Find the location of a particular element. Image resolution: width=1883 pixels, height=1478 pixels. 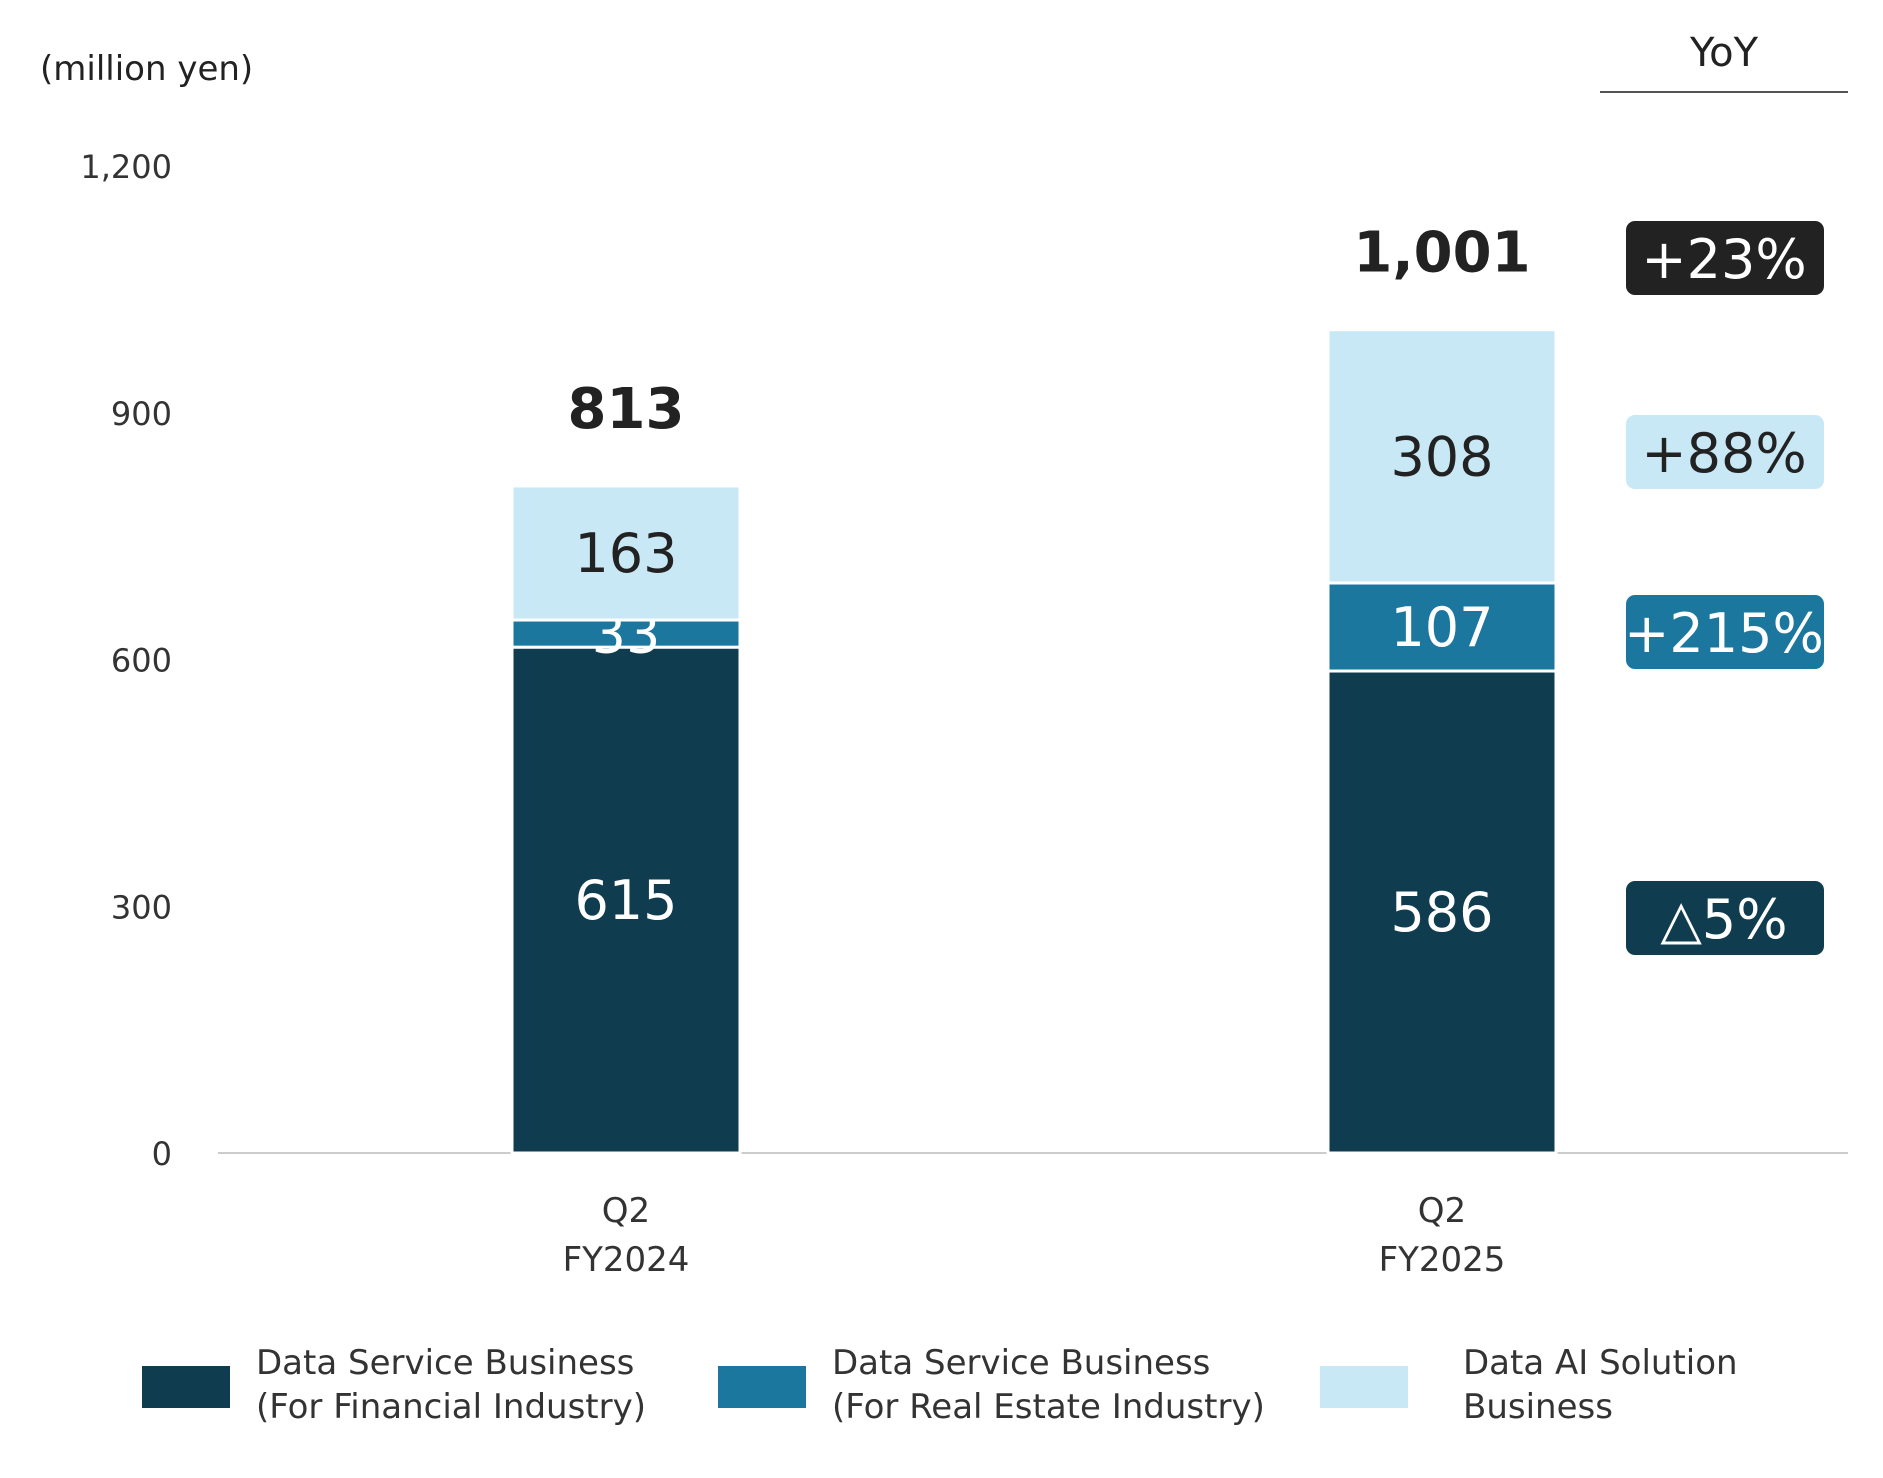

x-category-label: FY2025 is located at coordinates (1442, 1260).